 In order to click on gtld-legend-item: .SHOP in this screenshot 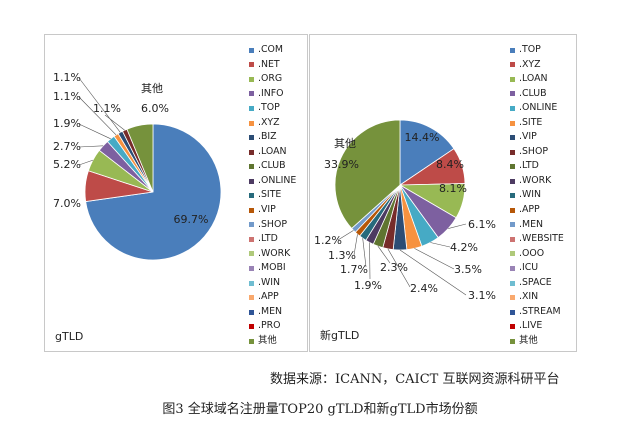, I will do `click(272, 225)`.